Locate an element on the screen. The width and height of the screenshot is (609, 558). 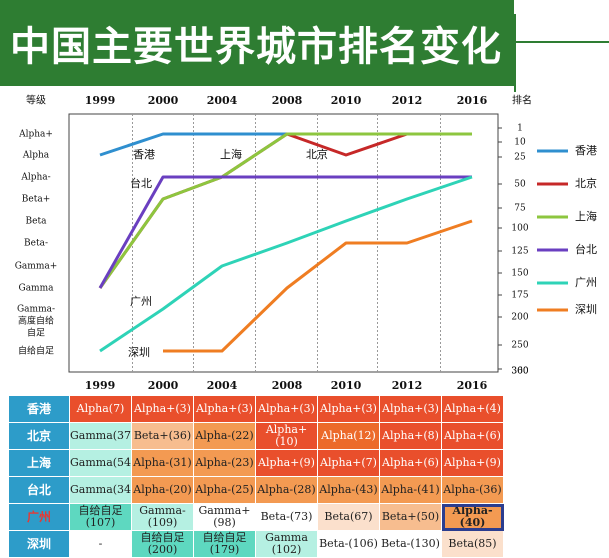
table-cell: 自给自足 (200) is located at coordinates (162, 544).